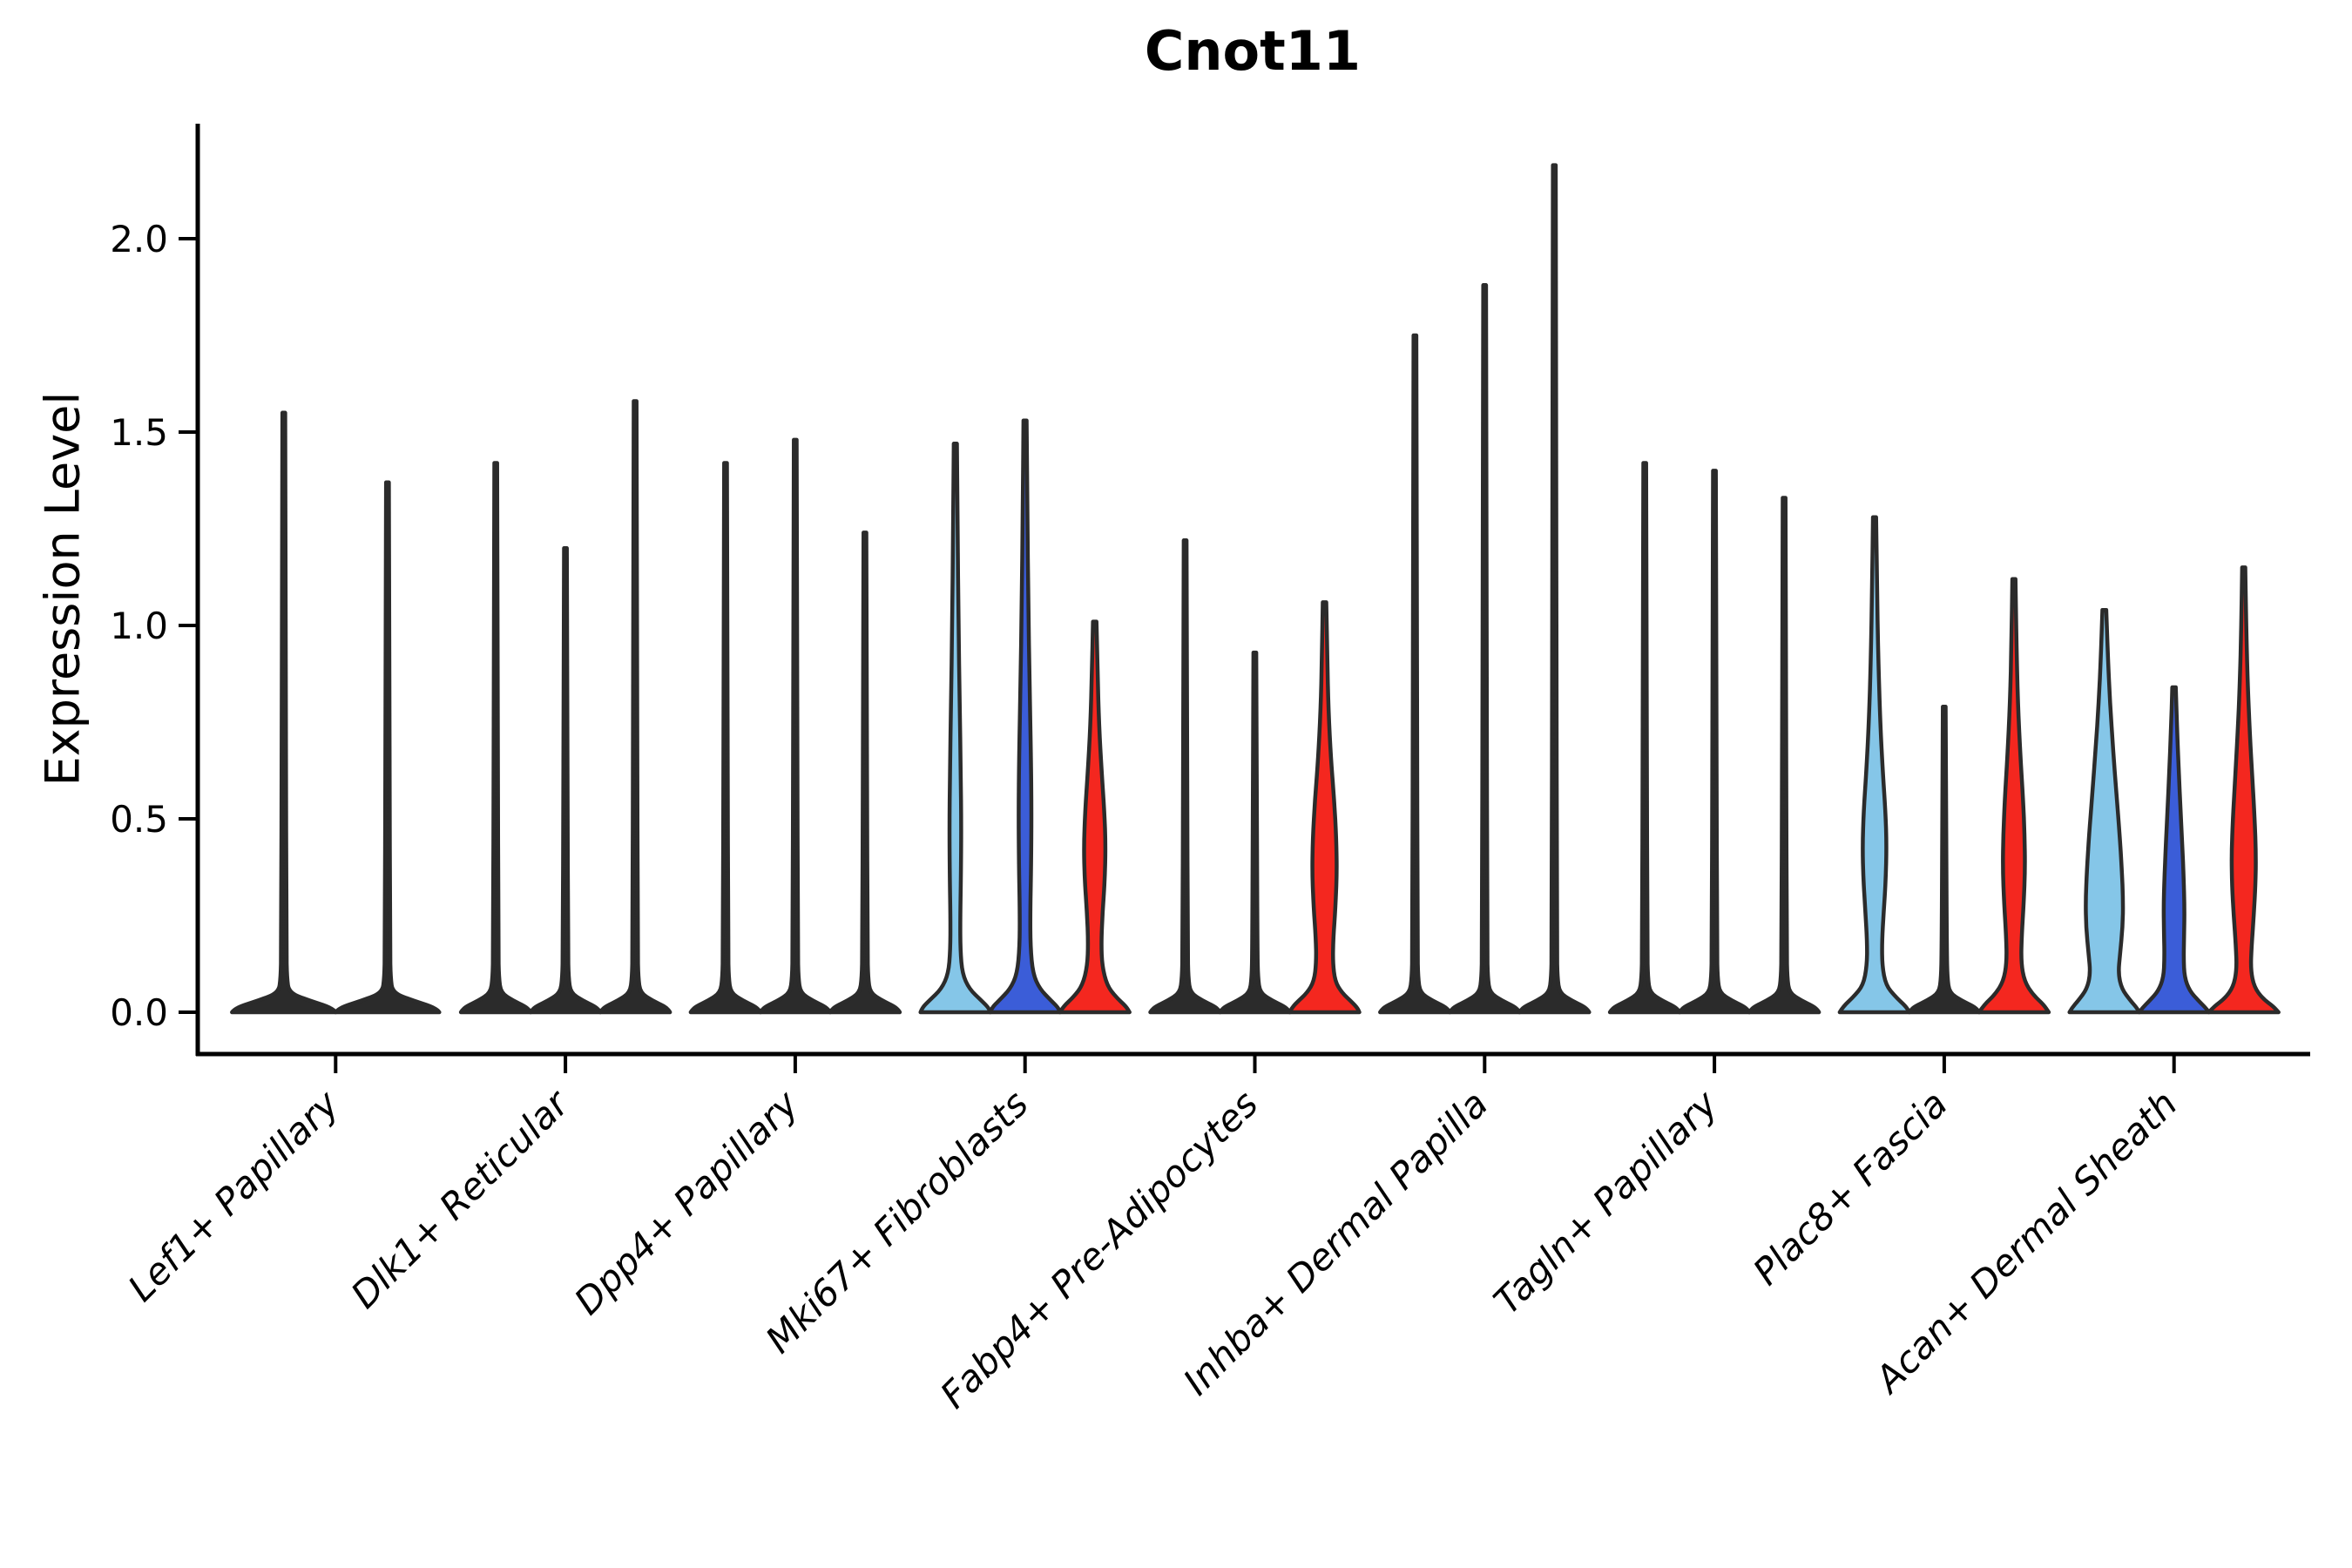  What do you see at coordinates (1850, 1187) in the screenshot?
I see `x-tick-label: Plac8+ Fascia` at bounding box center [1850, 1187].